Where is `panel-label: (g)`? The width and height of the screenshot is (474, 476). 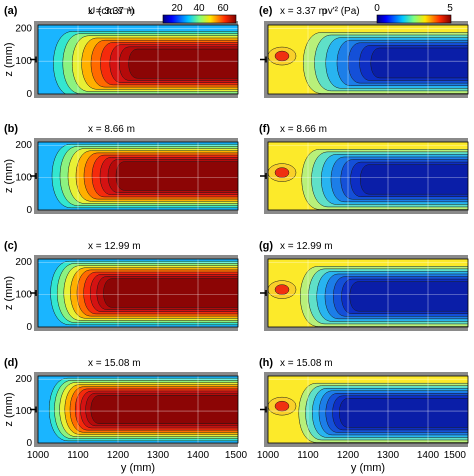
panel-label: (g) is located at coordinates (266, 246).